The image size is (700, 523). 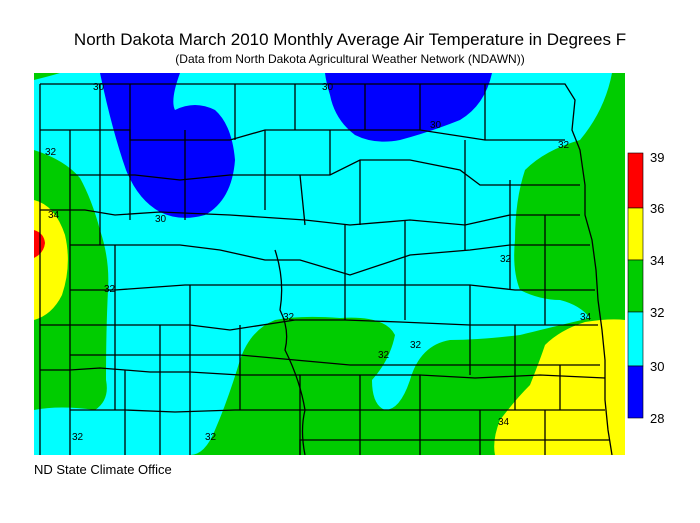 I want to click on credit-text: ND State Climate Office, so click(x=103, y=469).